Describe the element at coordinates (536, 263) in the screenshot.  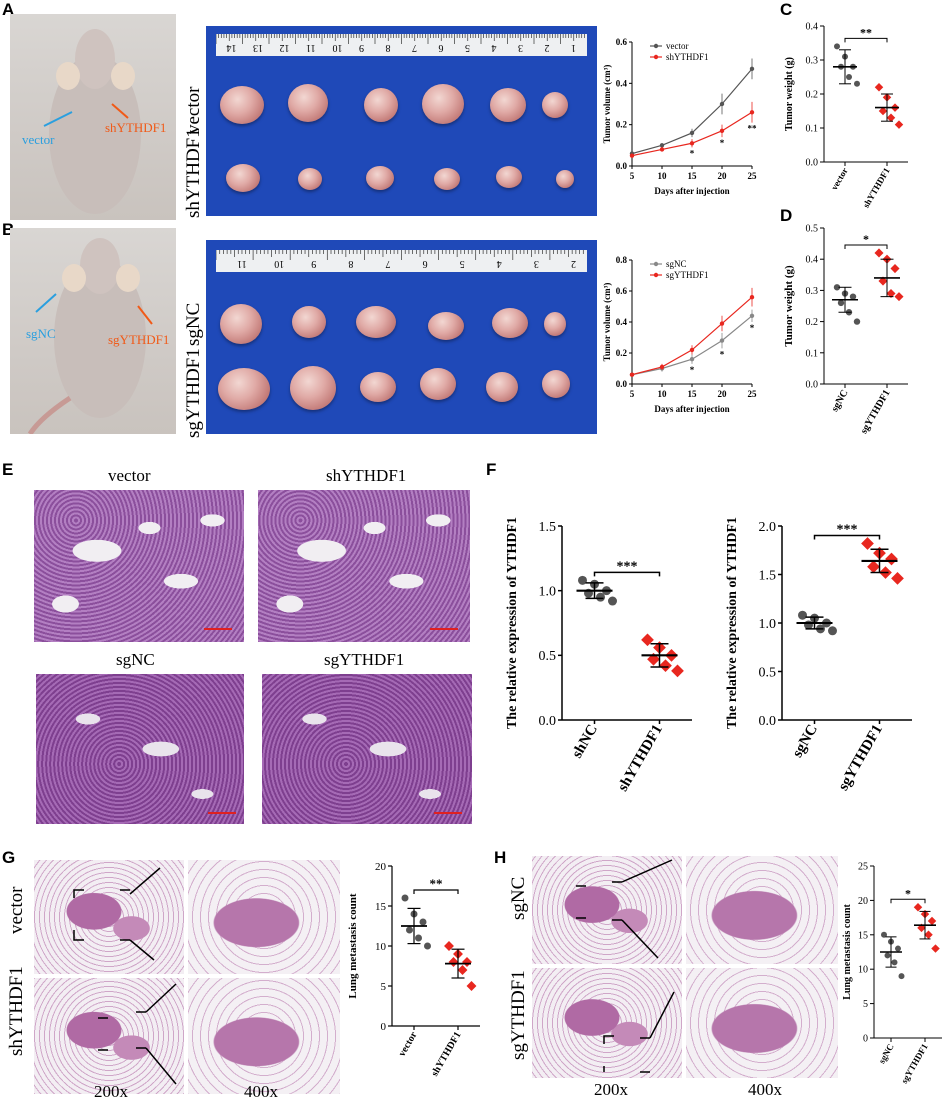
I see `ruler-number: 3` at that location.